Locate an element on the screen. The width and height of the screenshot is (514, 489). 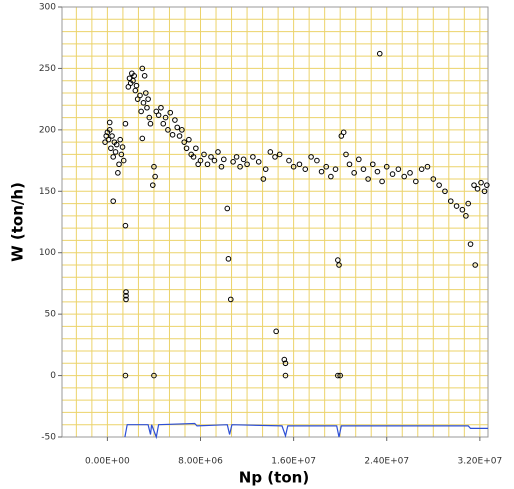
y-tick-label: 300 is located at coordinates (47, 8).